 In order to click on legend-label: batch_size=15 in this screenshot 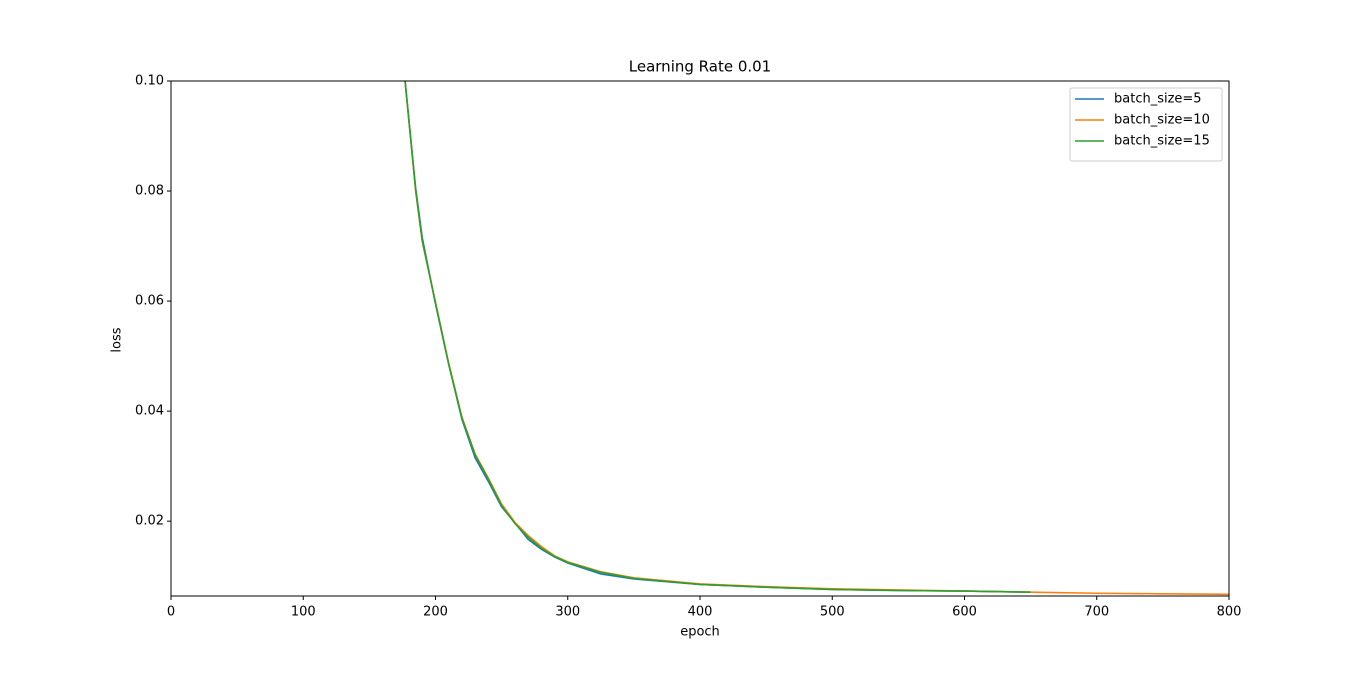, I will do `click(1162, 141)`.